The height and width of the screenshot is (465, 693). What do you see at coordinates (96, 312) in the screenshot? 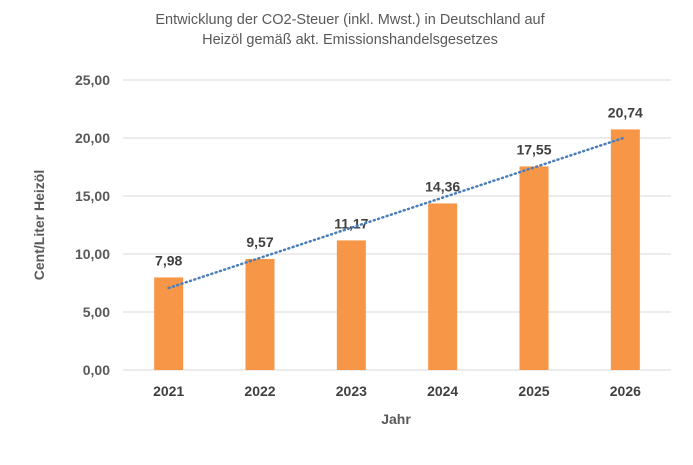
I see `y-tick-label: 5,00` at bounding box center [96, 312].